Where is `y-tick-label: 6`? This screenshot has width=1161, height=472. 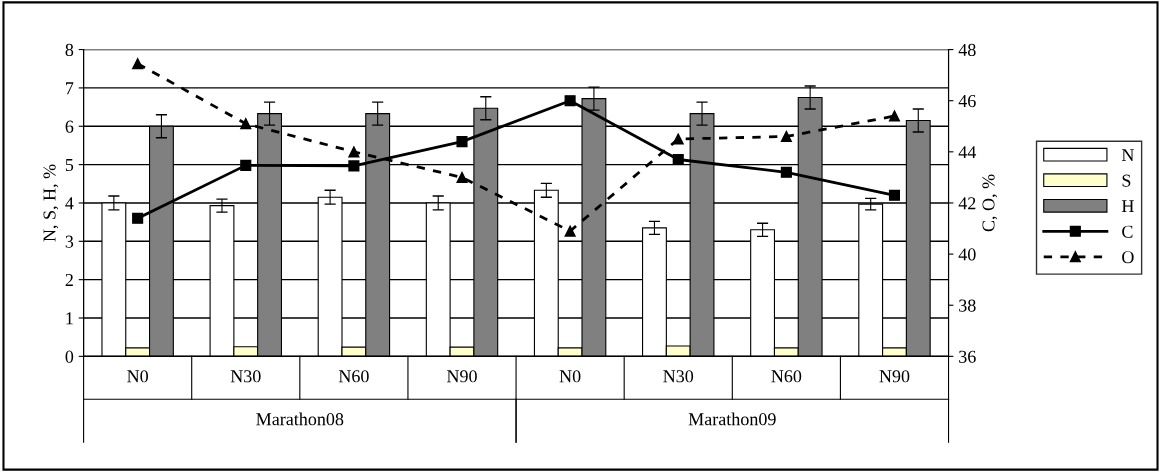 y-tick-label: 6 is located at coordinates (69, 126).